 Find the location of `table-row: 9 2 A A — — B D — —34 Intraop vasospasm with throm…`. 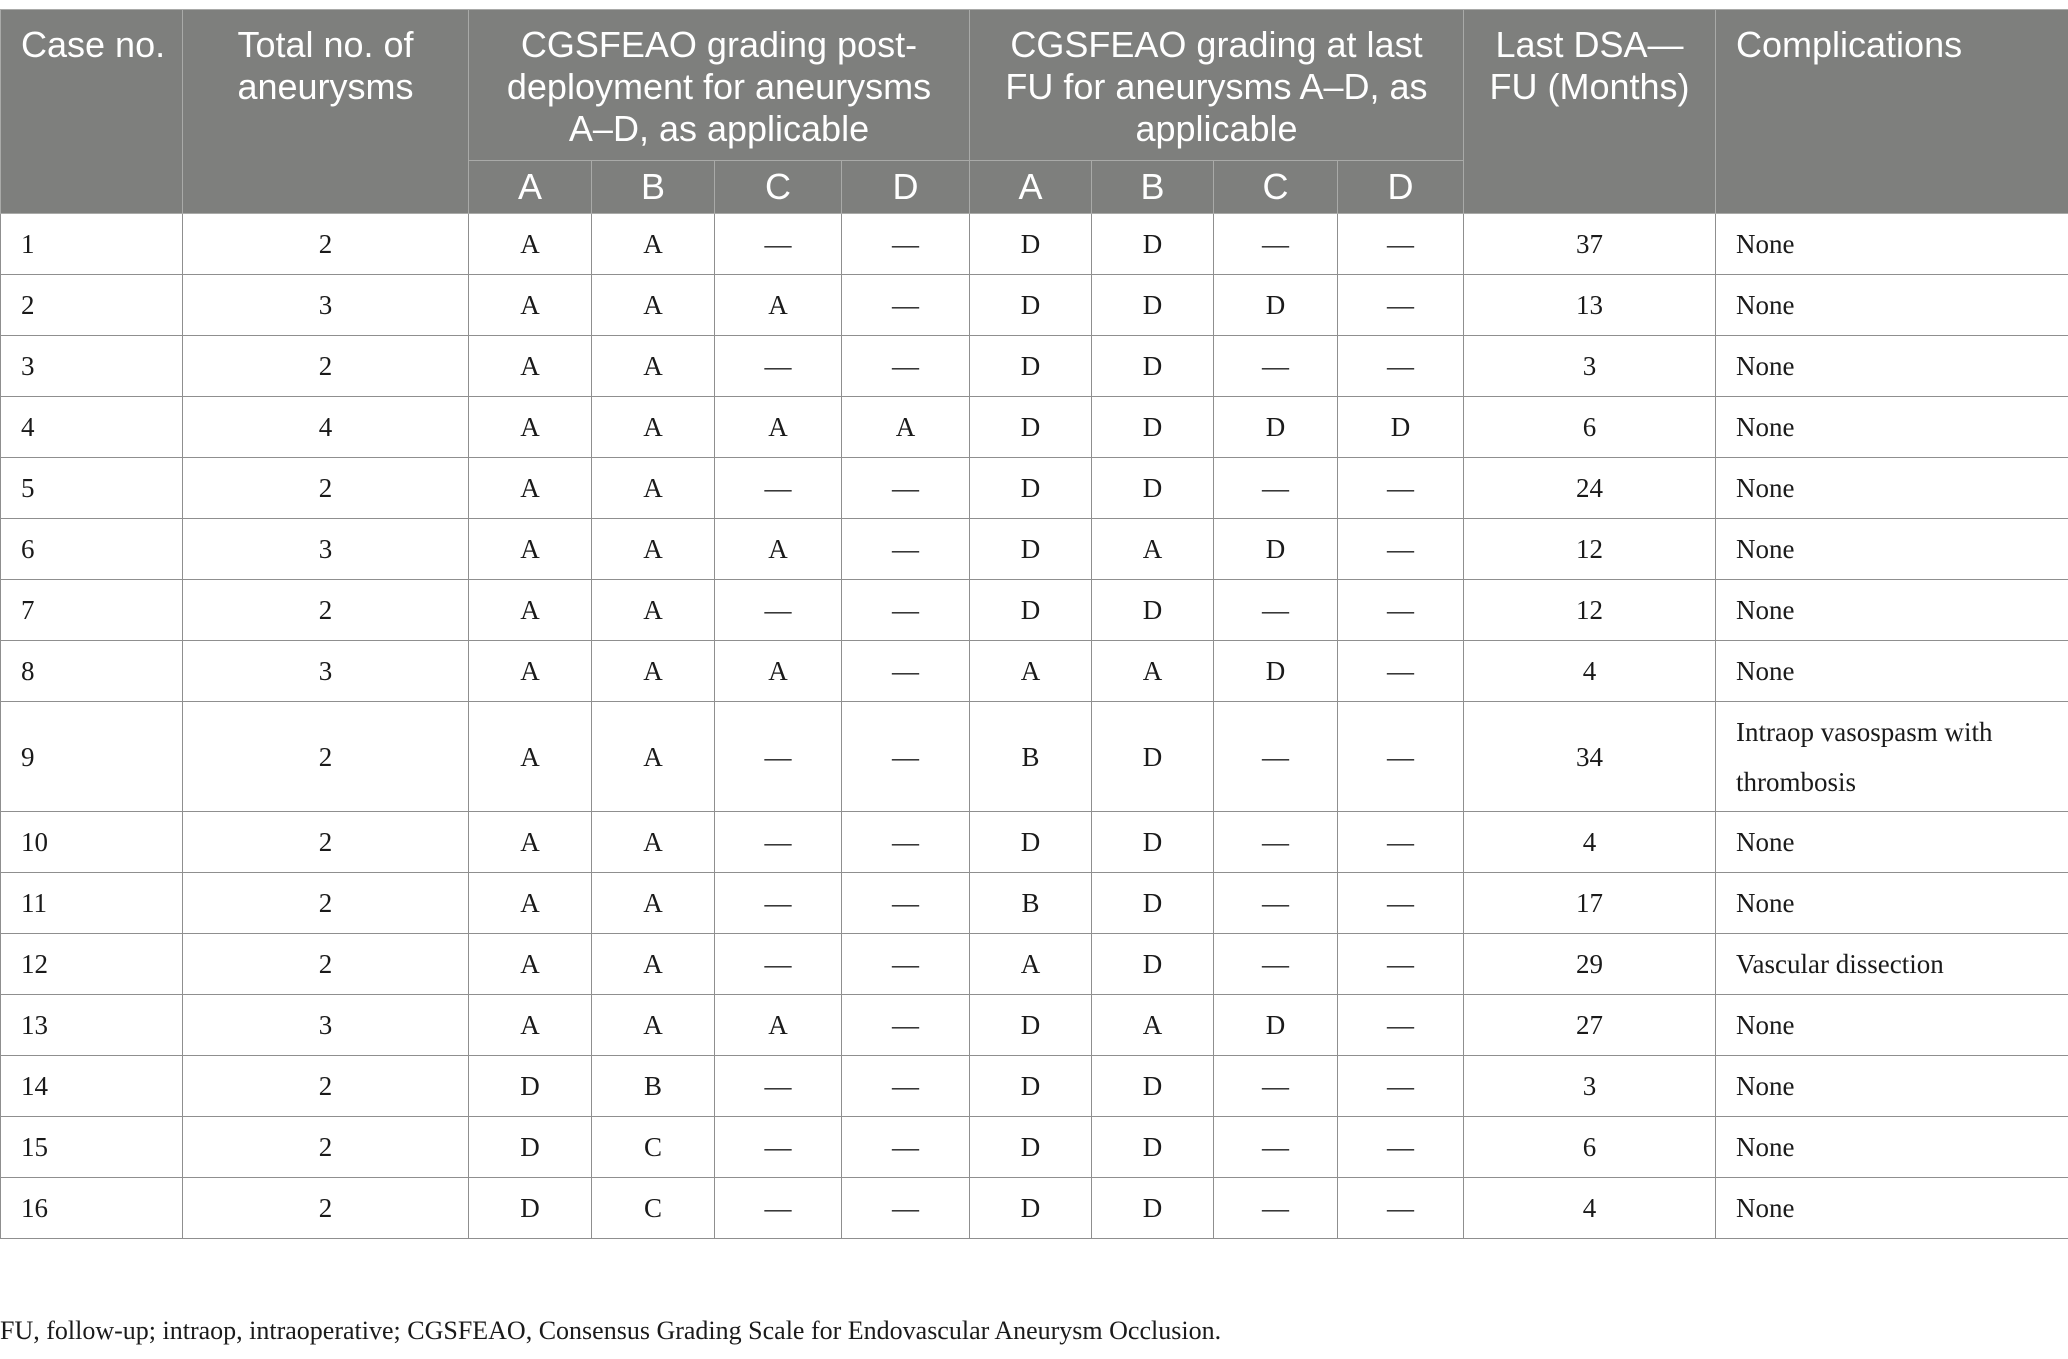

table-row: 9 2 A A — — B D — —34 Intraop vasospasm with throm… is located at coordinates (1034, 756).